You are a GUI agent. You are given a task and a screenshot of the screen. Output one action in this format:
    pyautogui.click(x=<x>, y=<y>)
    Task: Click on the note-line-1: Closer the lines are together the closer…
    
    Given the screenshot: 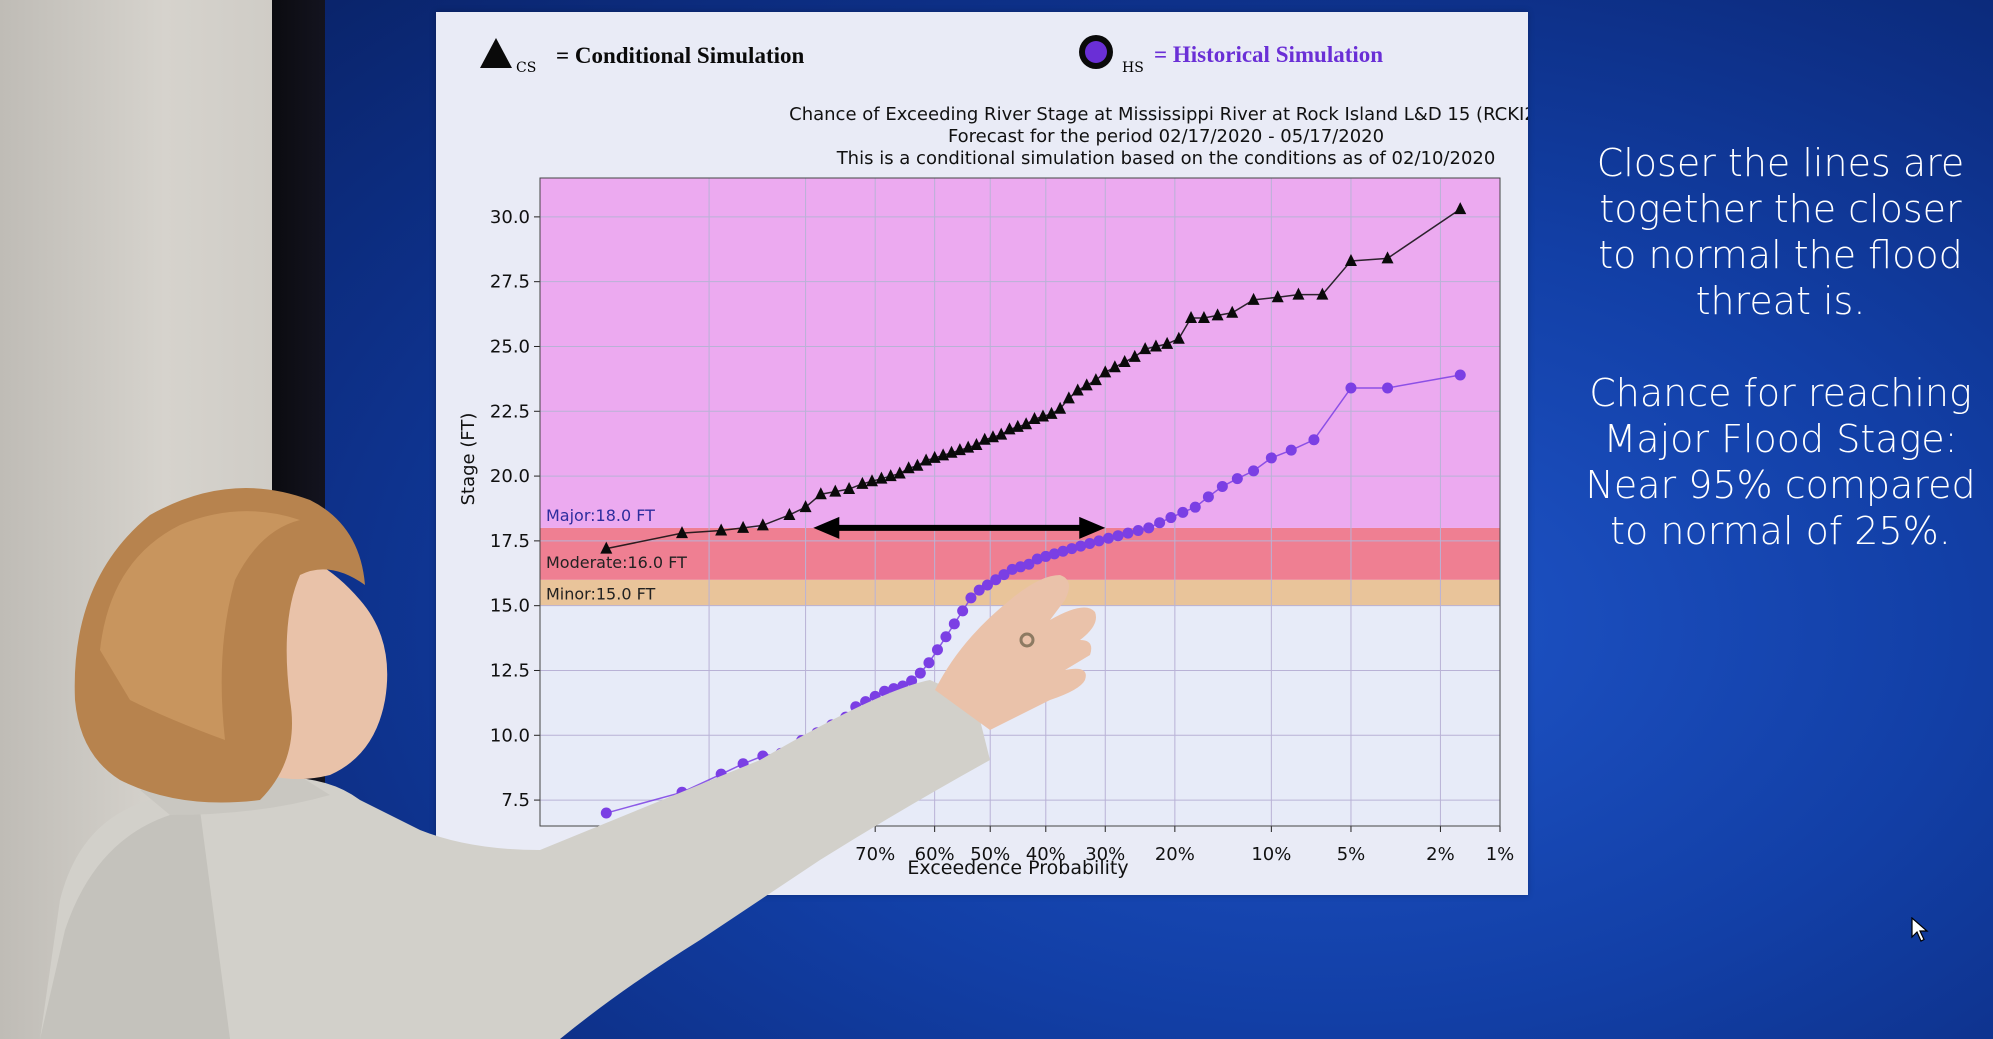 What is the action you would take?
    pyautogui.click(x=1780, y=232)
    